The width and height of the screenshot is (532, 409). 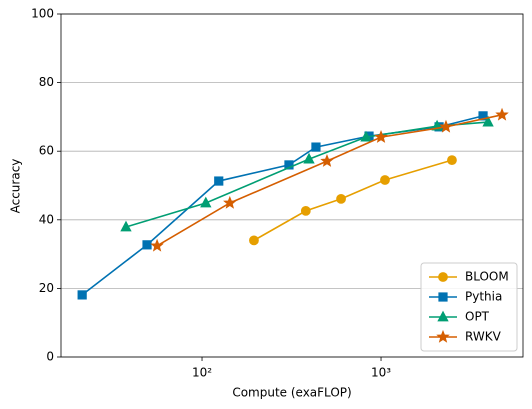 What do you see at coordinates (291, 393) in the screenshot?
I see `x-axis-label: Compute (exaFLOP)` at bounding box center [291, 393].